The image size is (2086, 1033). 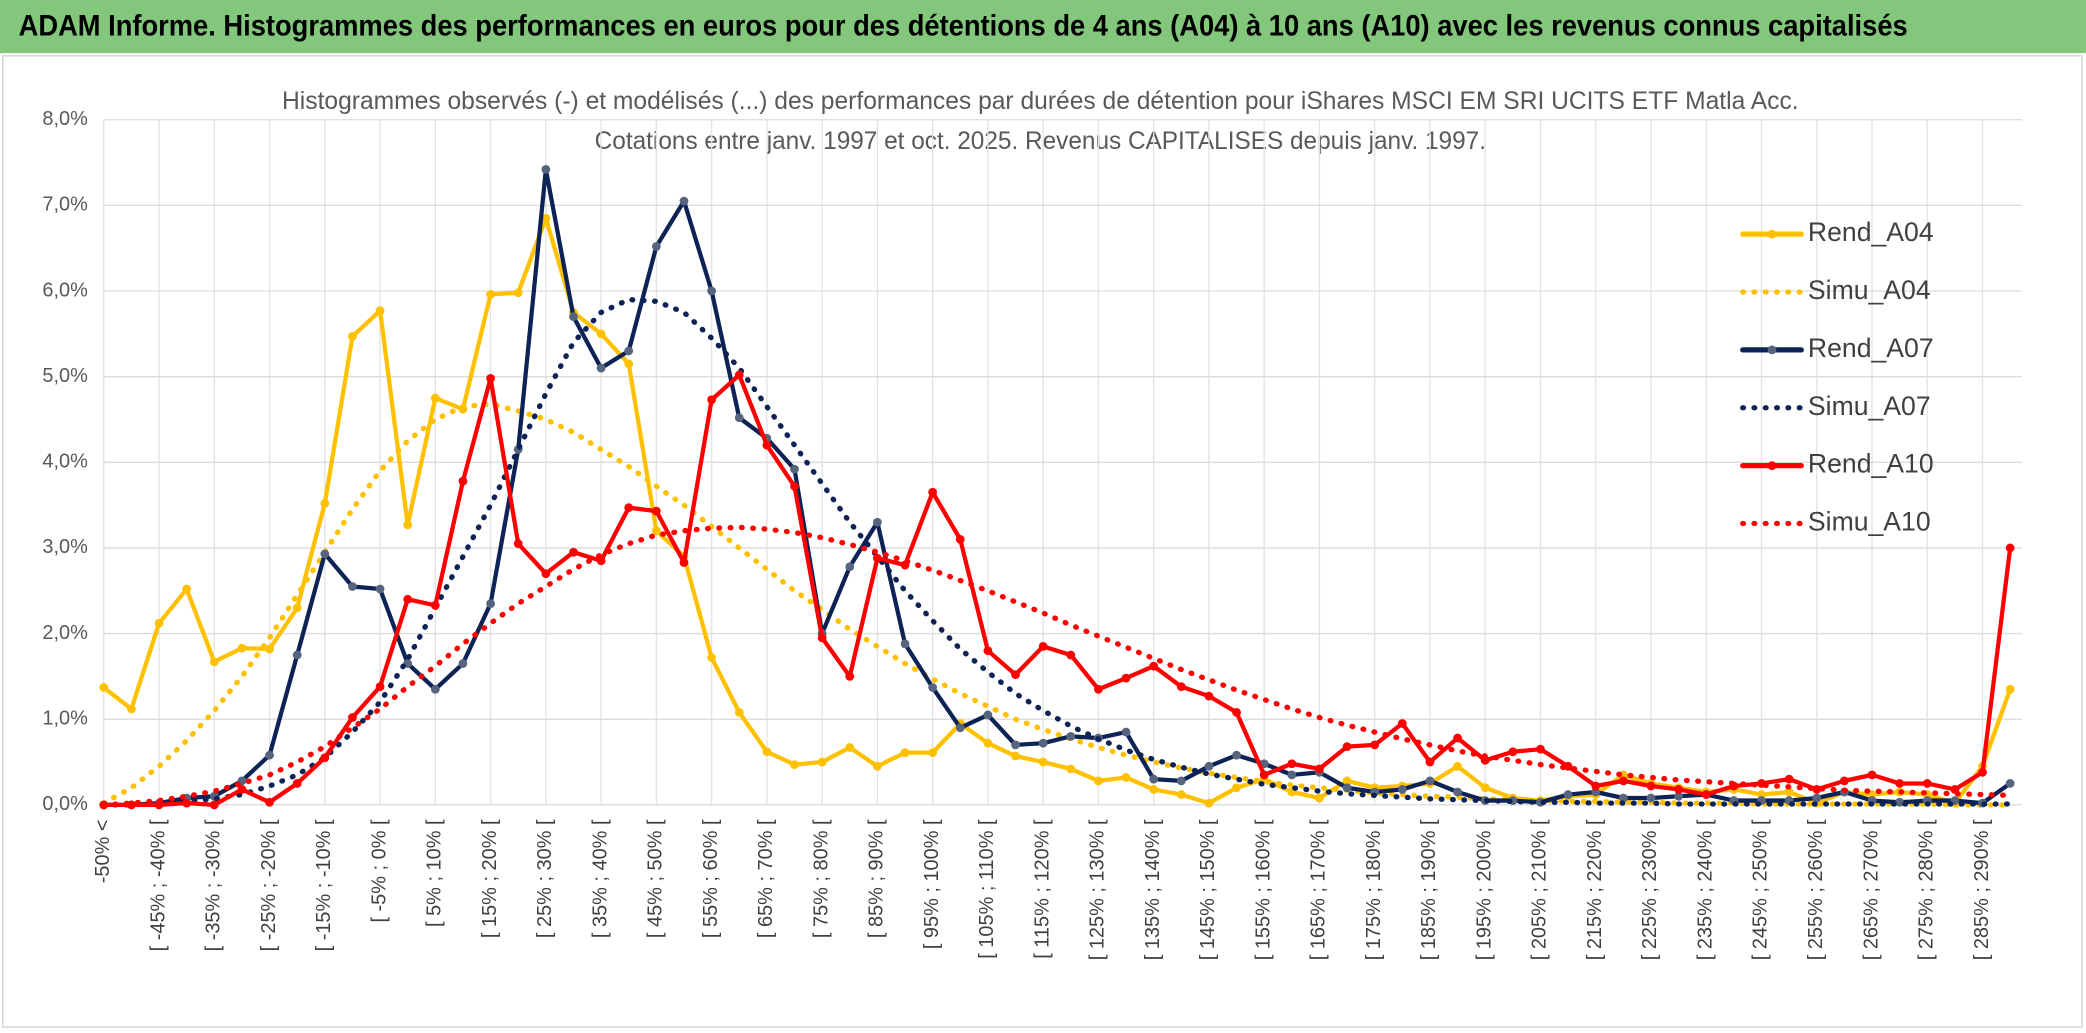 What do you see at coordinates (1319, 889) in the screenshot?
I see `x-tick-label: [ 165% ; 170% [` at bounding box center [1319, 889].